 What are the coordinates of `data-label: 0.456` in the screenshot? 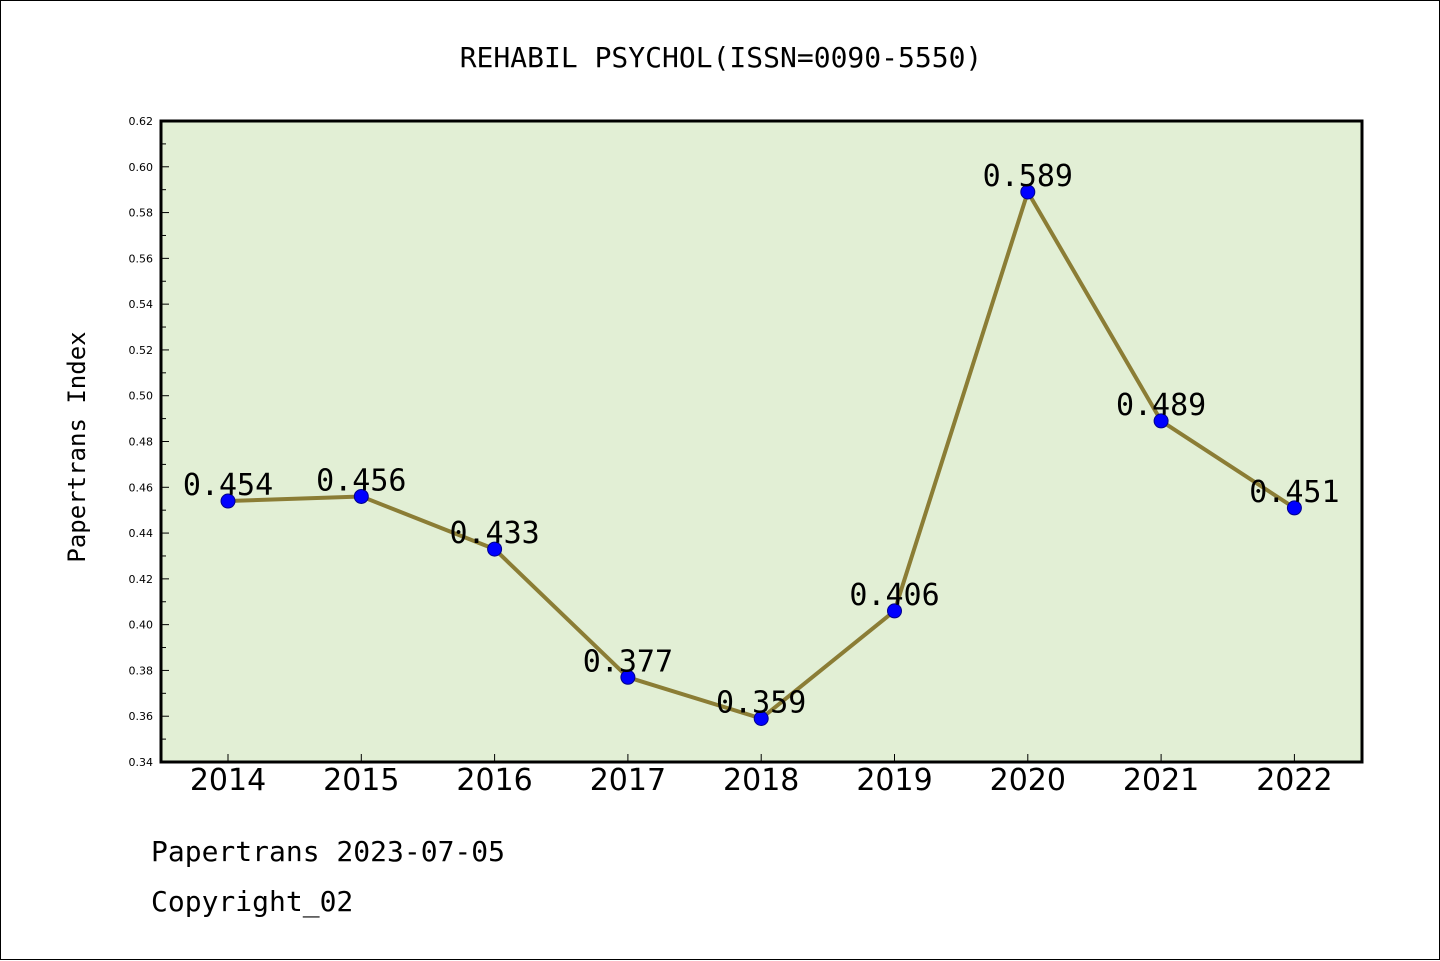 It's located at (361, 480).